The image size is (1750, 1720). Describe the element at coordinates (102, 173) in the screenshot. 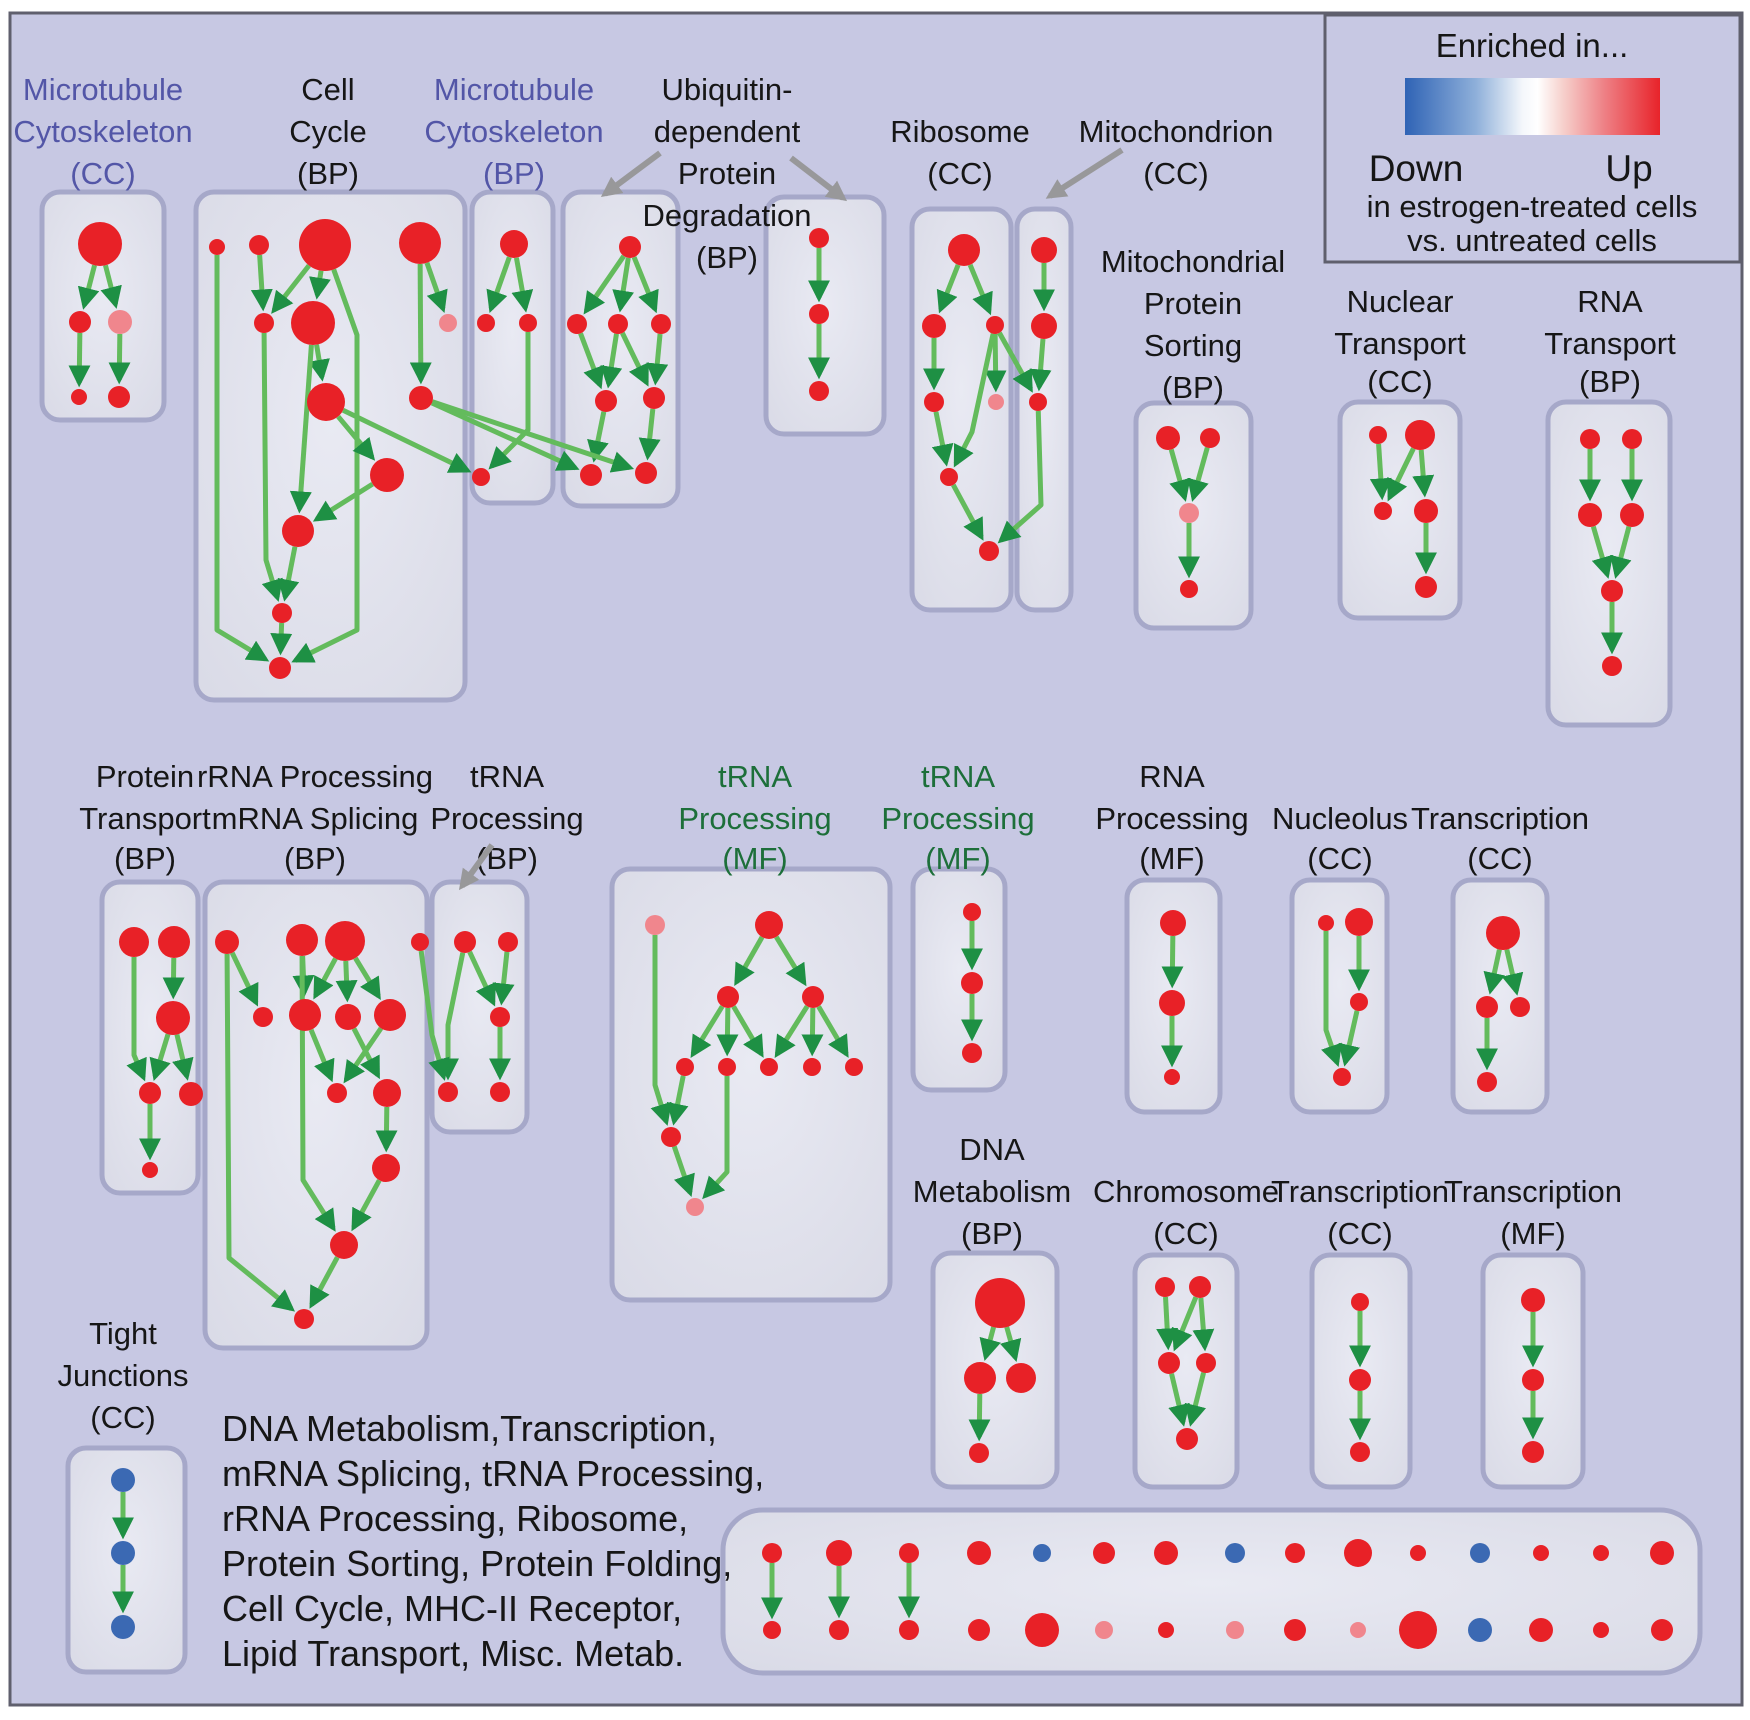

I see `group-label-mt-cc: (CC)` at that location.